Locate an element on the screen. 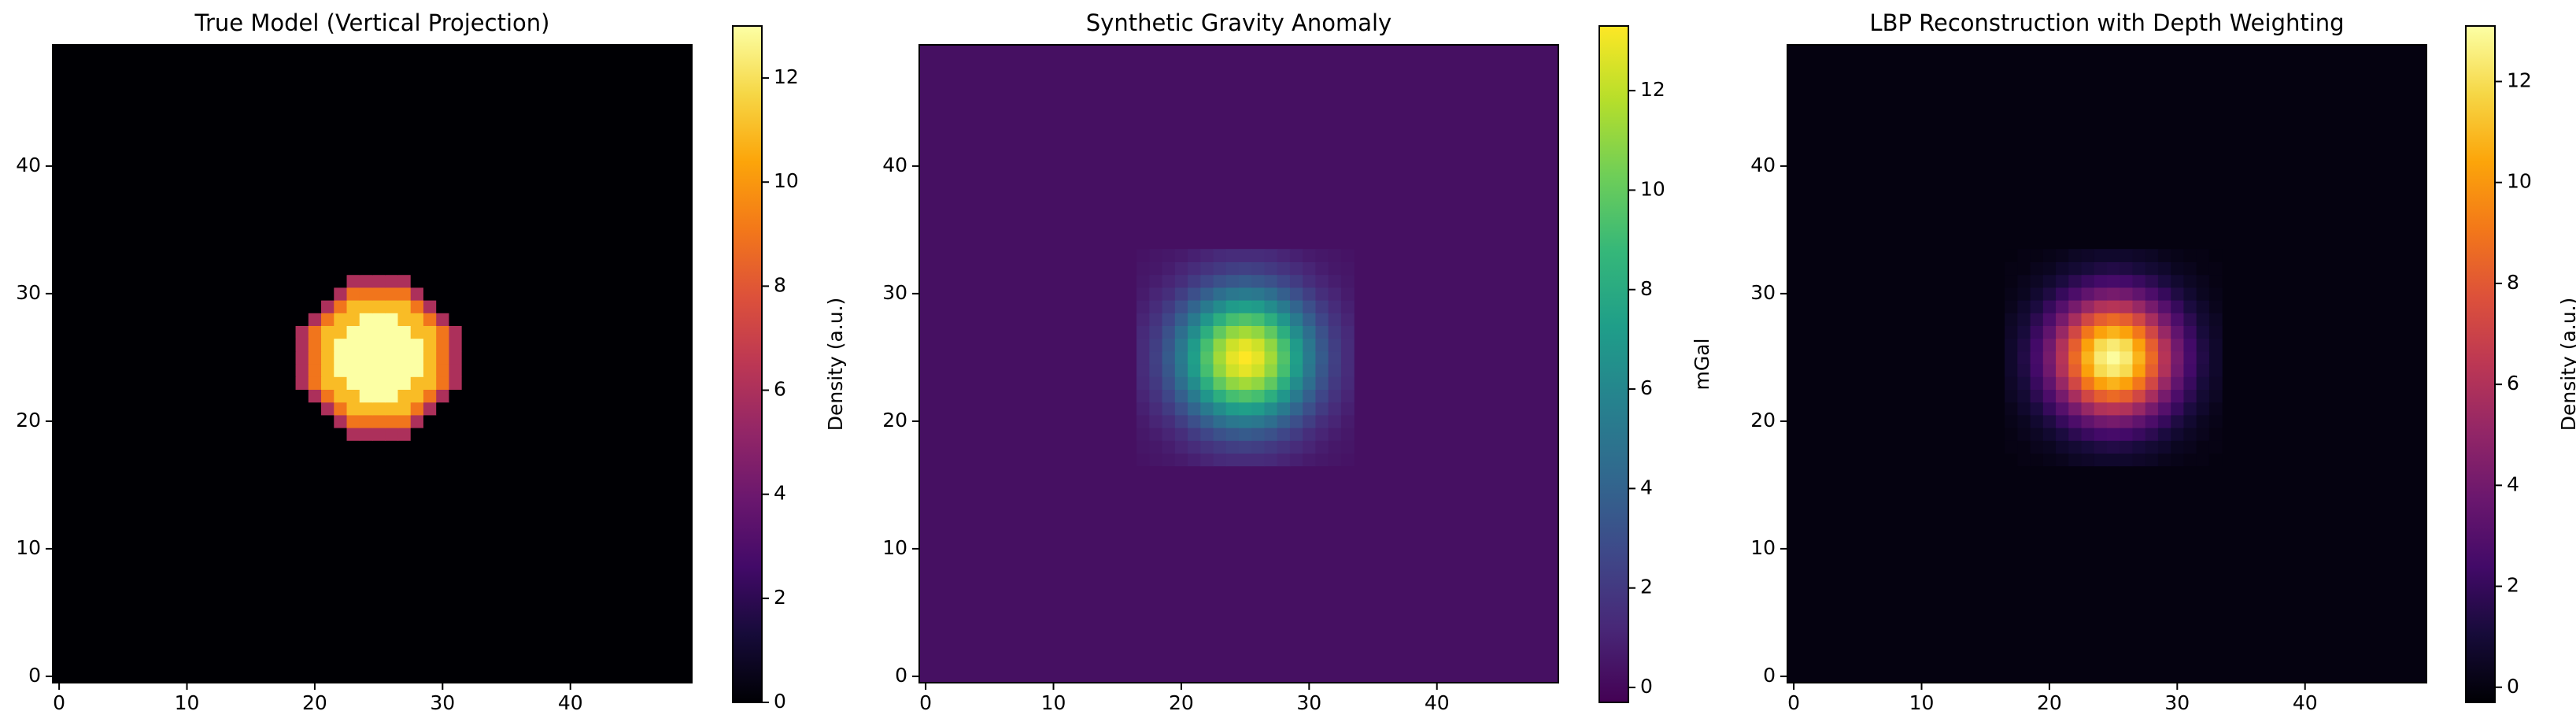 The height and width of the screenshot is (726, 2576). colorbar-tick-label: 0 is located at coordinates (780, 701).